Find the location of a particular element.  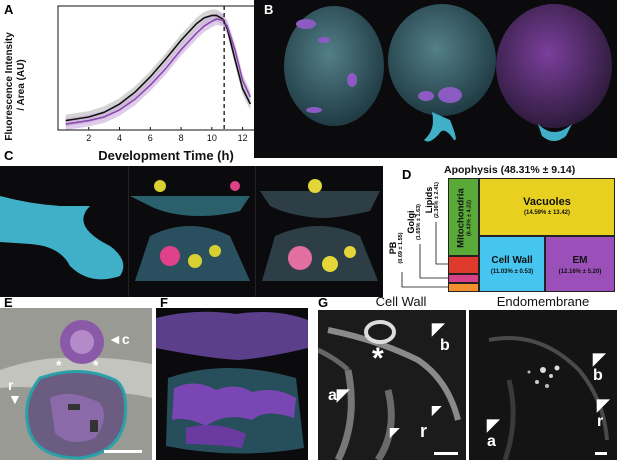

treemap-mitochondria: Mitochondria (6.43% ± 4.22) is located at coordinates (463, 217).